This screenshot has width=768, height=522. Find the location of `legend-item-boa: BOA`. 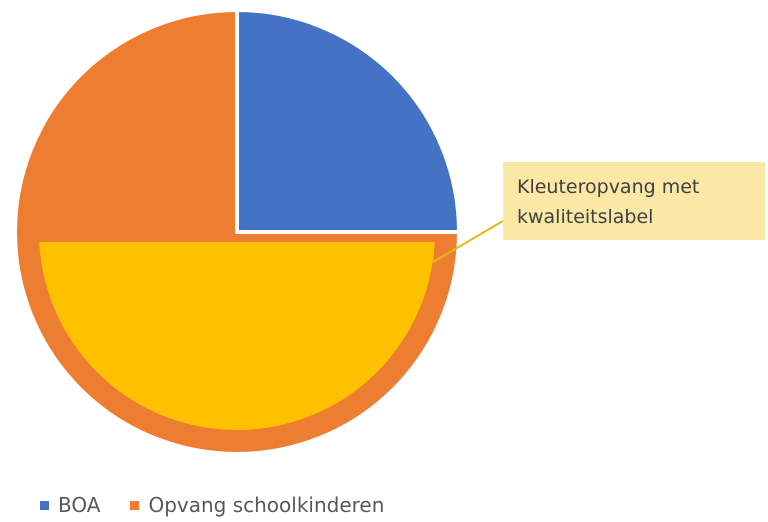

legend-item-boa: BOA is located at coordinates (70, 505).